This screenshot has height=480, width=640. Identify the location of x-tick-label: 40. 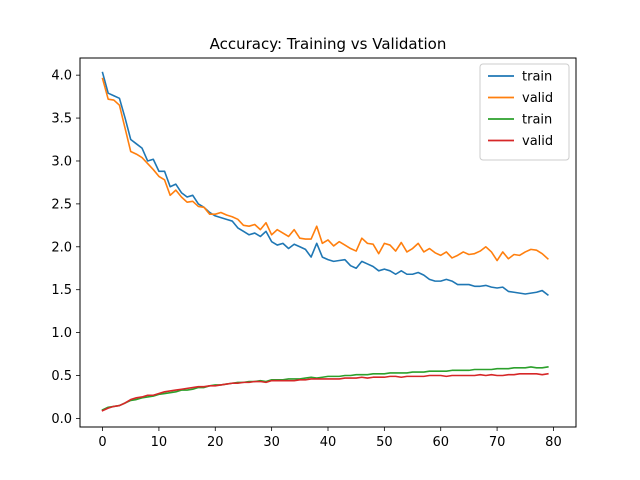
(328, 442).